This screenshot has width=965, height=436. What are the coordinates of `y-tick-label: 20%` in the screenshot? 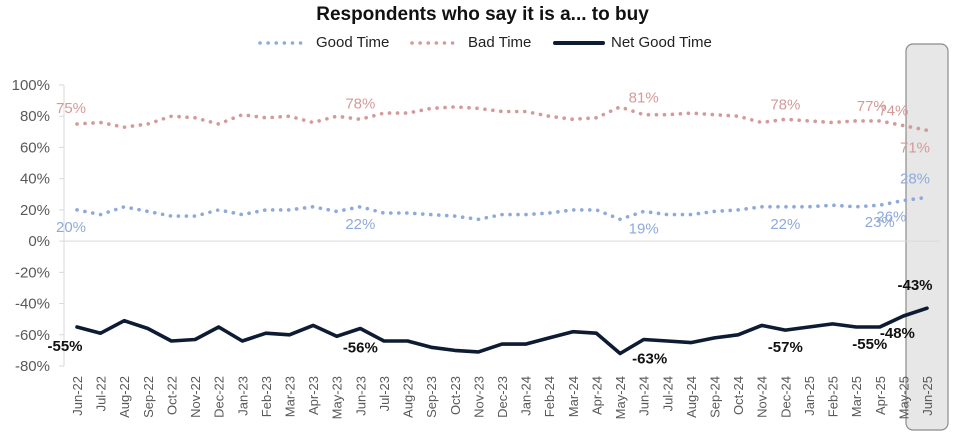 It's located at (35, 210).